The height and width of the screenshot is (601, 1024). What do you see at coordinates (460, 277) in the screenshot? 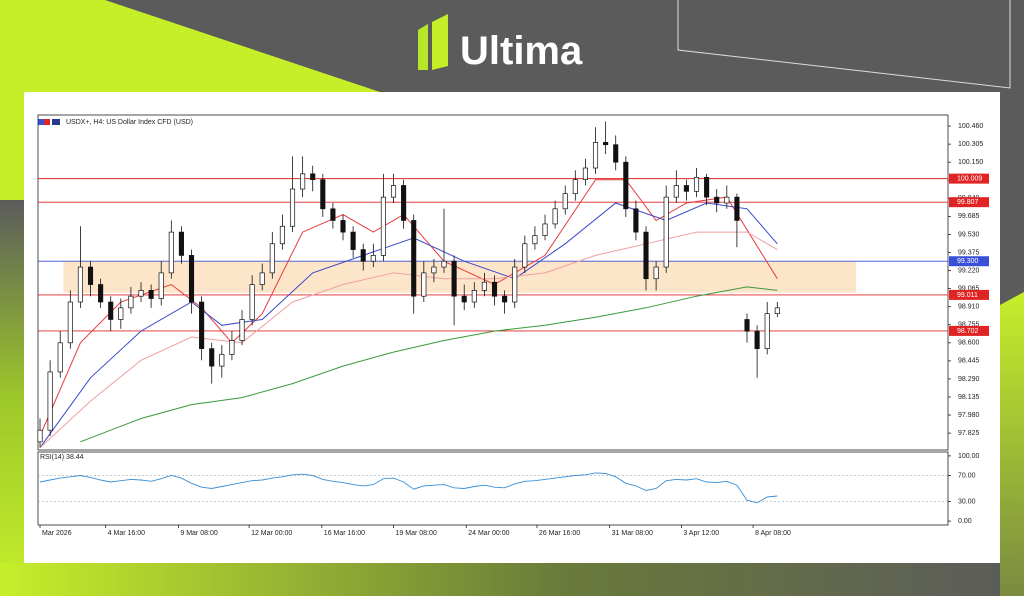
I see `support-zone` at bounding box center [460, 277].